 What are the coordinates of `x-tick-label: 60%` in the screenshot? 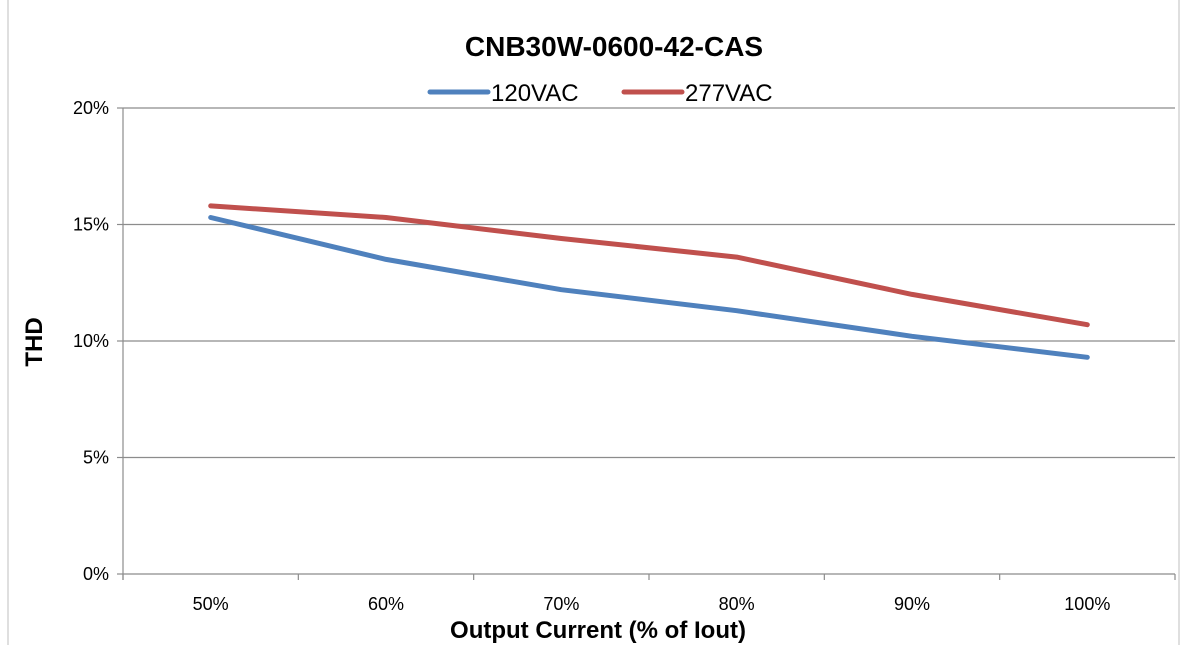 It's located at (386, 604).